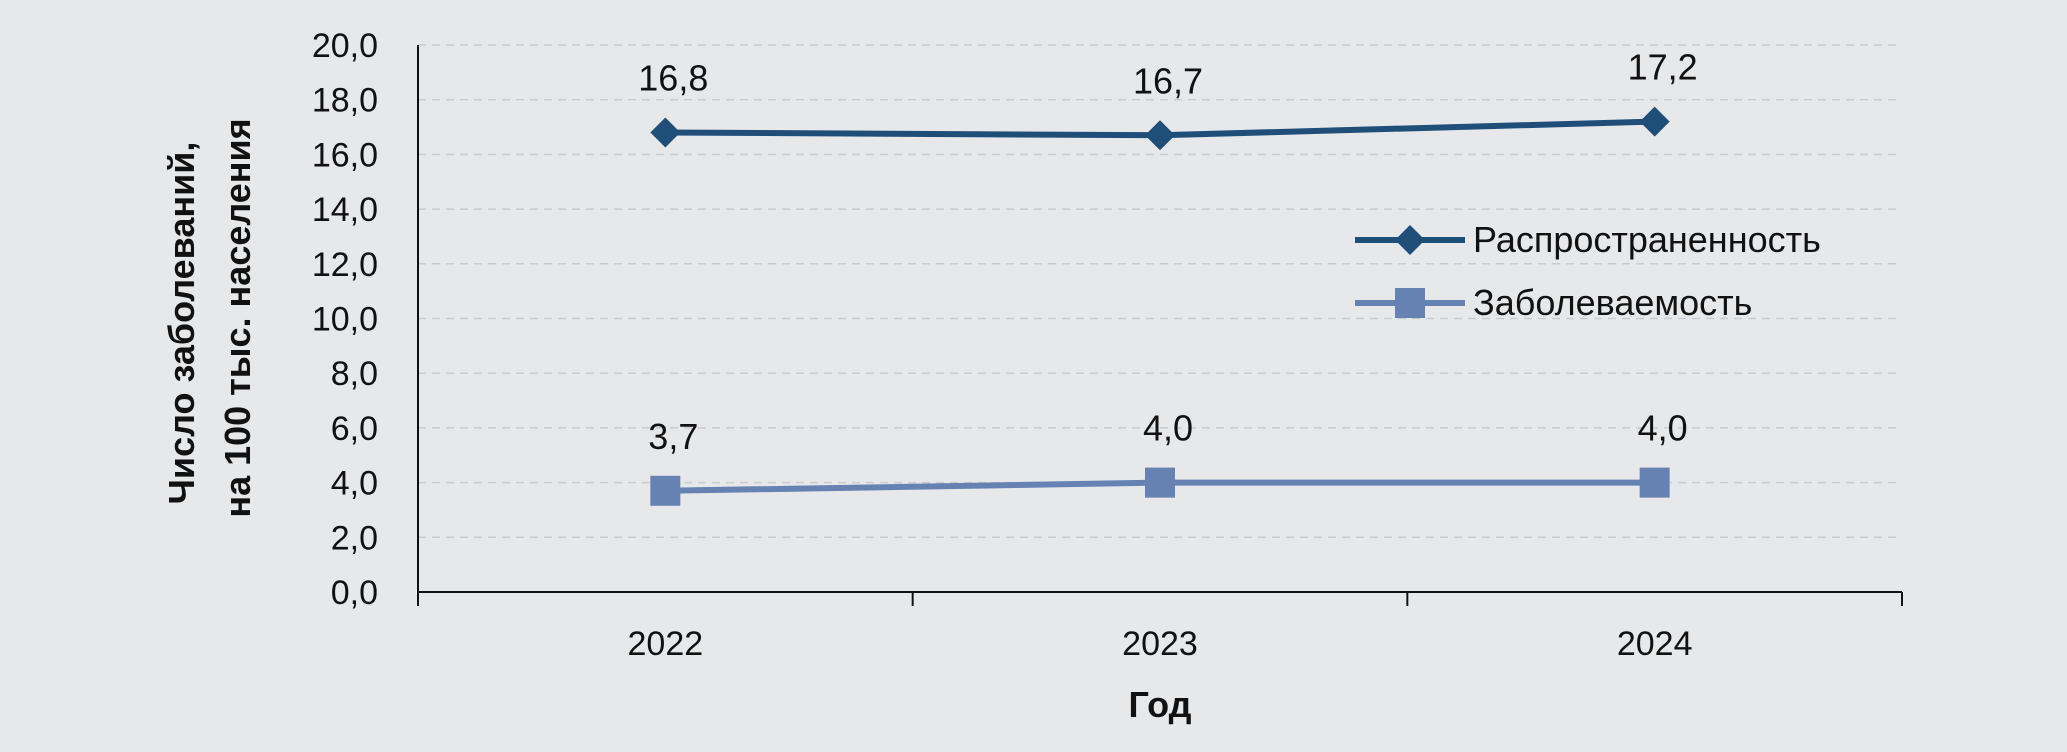 The image size is (2067, 752). What do you see at coordinates (1655, 644) in the screenshot?
I see `x-tick-label: 2024` at bounding box center [1655, 644].